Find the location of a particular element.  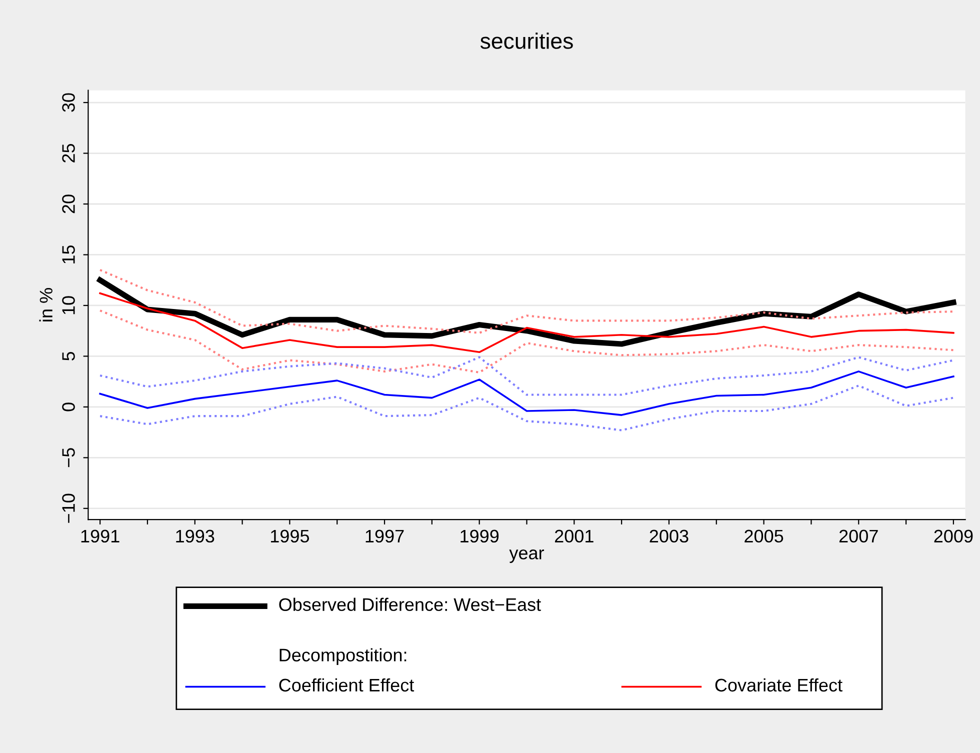

y-tick-label: 20 is located at coordinates (68, 204).